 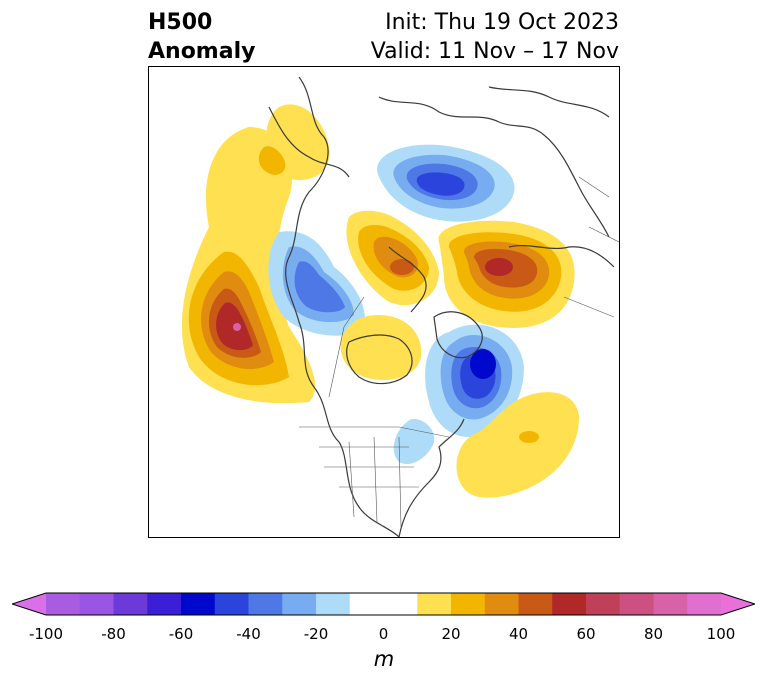 What do you see at coordinates (180, 22) in the screenshot?
I see `title-variable: H500` at bounding box center [180, 22].